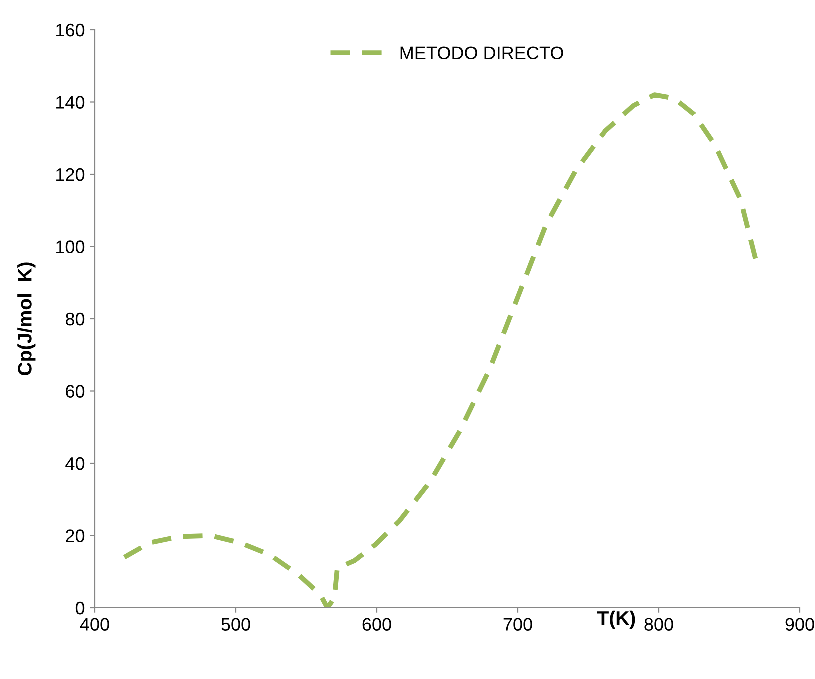  What do you see at coordinates (377, 624) in the screenshot?
I see `x-tick-label: 600` at bounding box center [377, 624].